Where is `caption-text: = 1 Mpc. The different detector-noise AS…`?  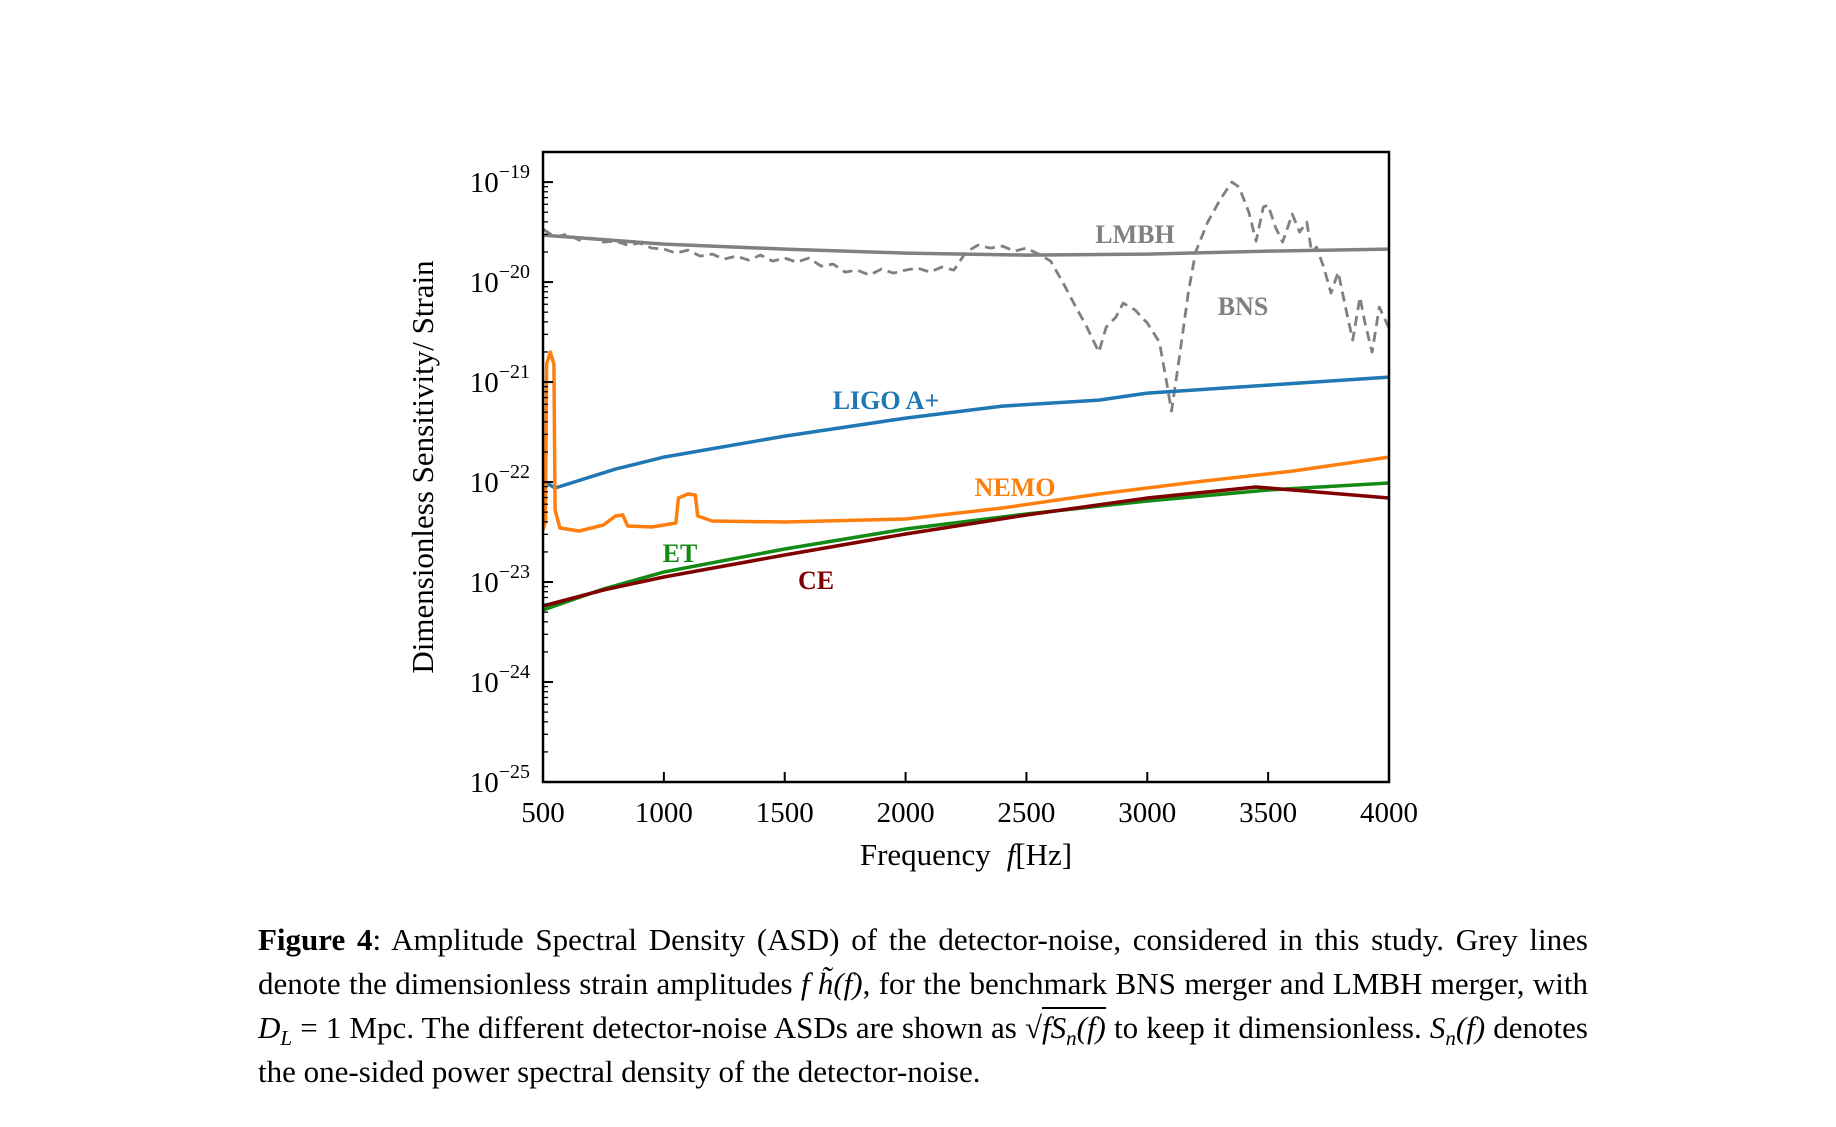
caption-text: = 1 Mpc. The different detector-noise AS… is located at coordinates (658, 1027).